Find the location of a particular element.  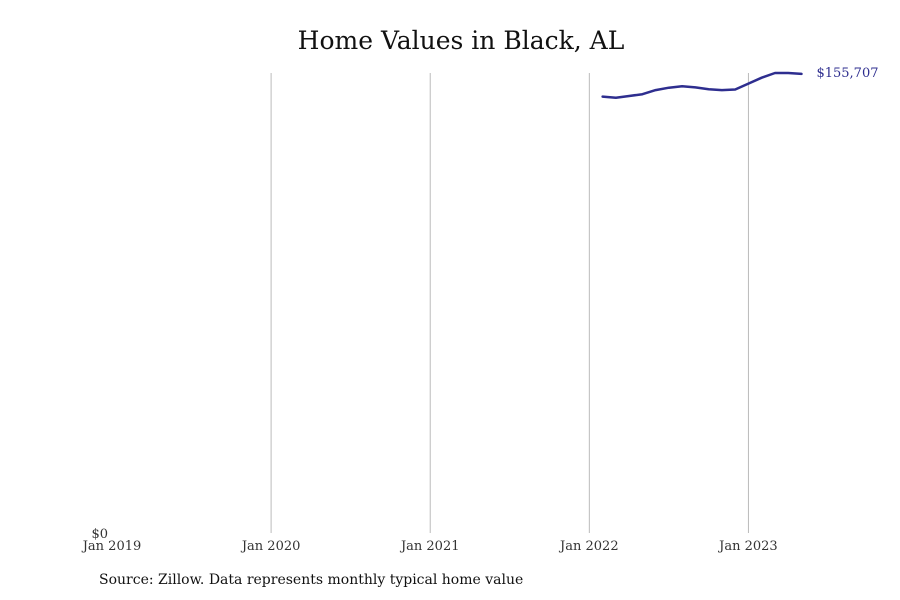

y-tick-label: $0 is located at coordinates (99, 534).